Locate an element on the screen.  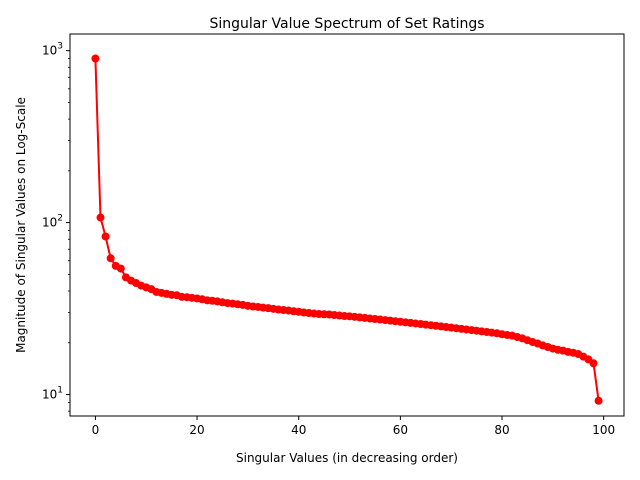
x-tick-label: 0 is located at coordinates (96, 430).